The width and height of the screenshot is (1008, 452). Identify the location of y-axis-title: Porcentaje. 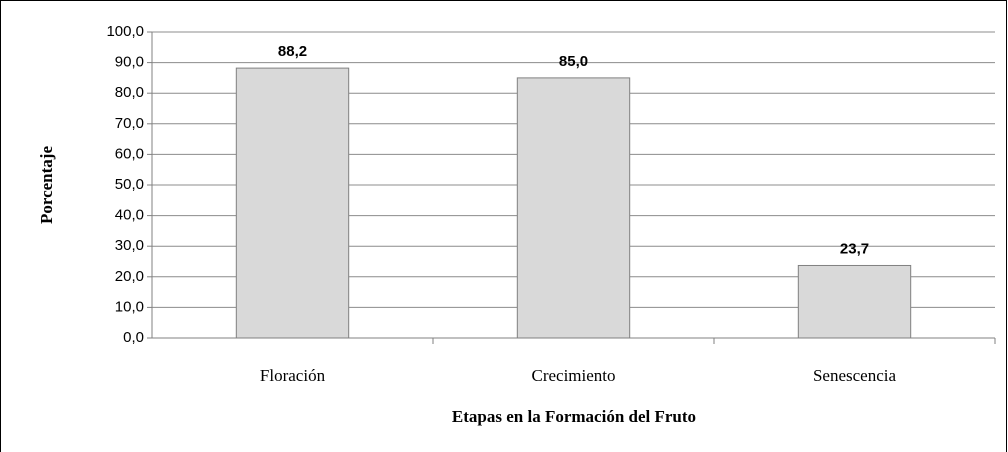
(46, 185).